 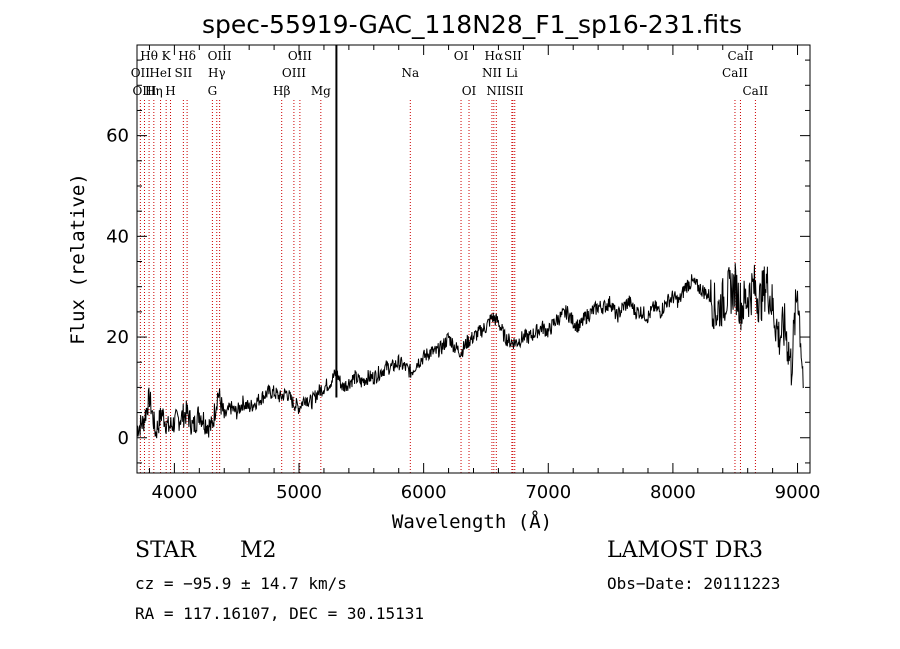 What do you see at coordinates (299, 492) in the screenshot?
I see `x-tick-label: 5000` at bounding box center [299, 492].